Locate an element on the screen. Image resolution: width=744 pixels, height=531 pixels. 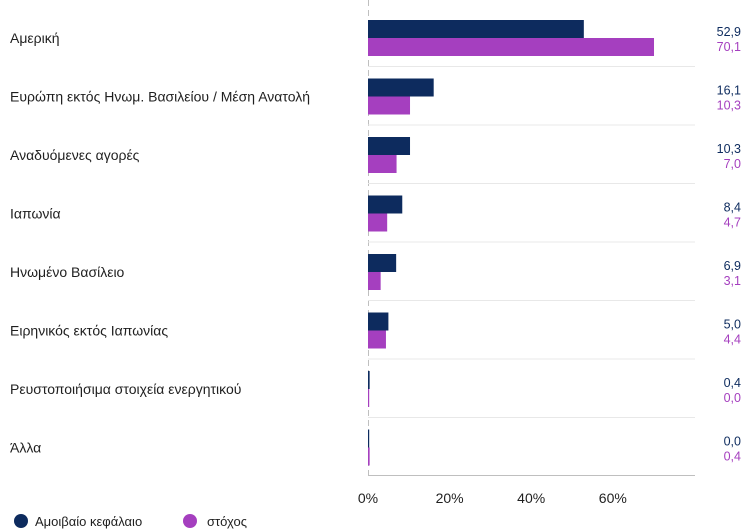
data-label: 4,4 is located at coordinates (732, 340).